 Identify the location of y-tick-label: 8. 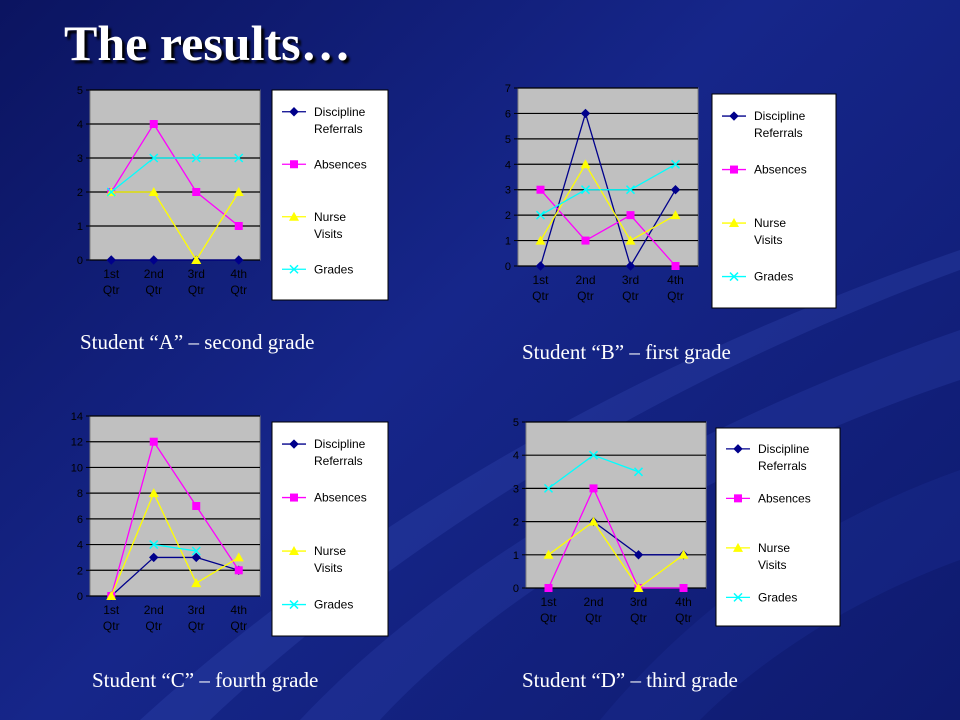
(80, 494).